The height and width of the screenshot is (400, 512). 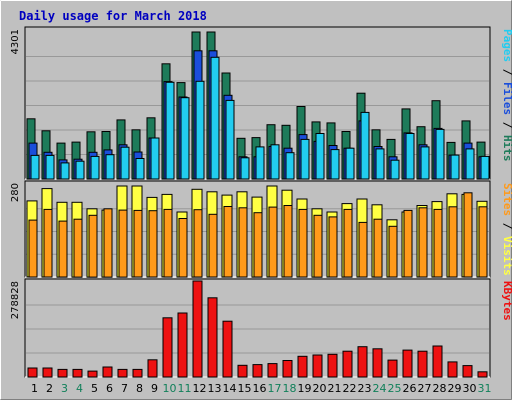 I want to click on day-label-4: 4, so click(x=79, y=388).